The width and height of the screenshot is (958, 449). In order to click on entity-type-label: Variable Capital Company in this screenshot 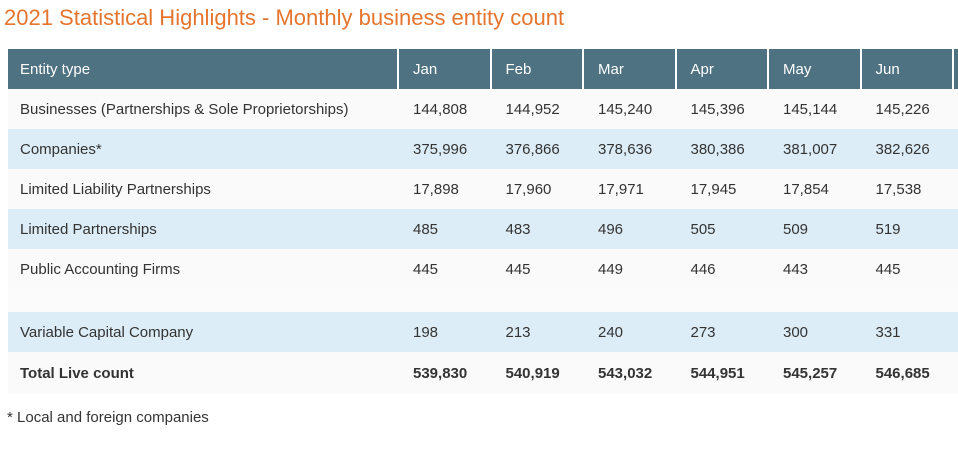, I will do `click(107, 332)`.